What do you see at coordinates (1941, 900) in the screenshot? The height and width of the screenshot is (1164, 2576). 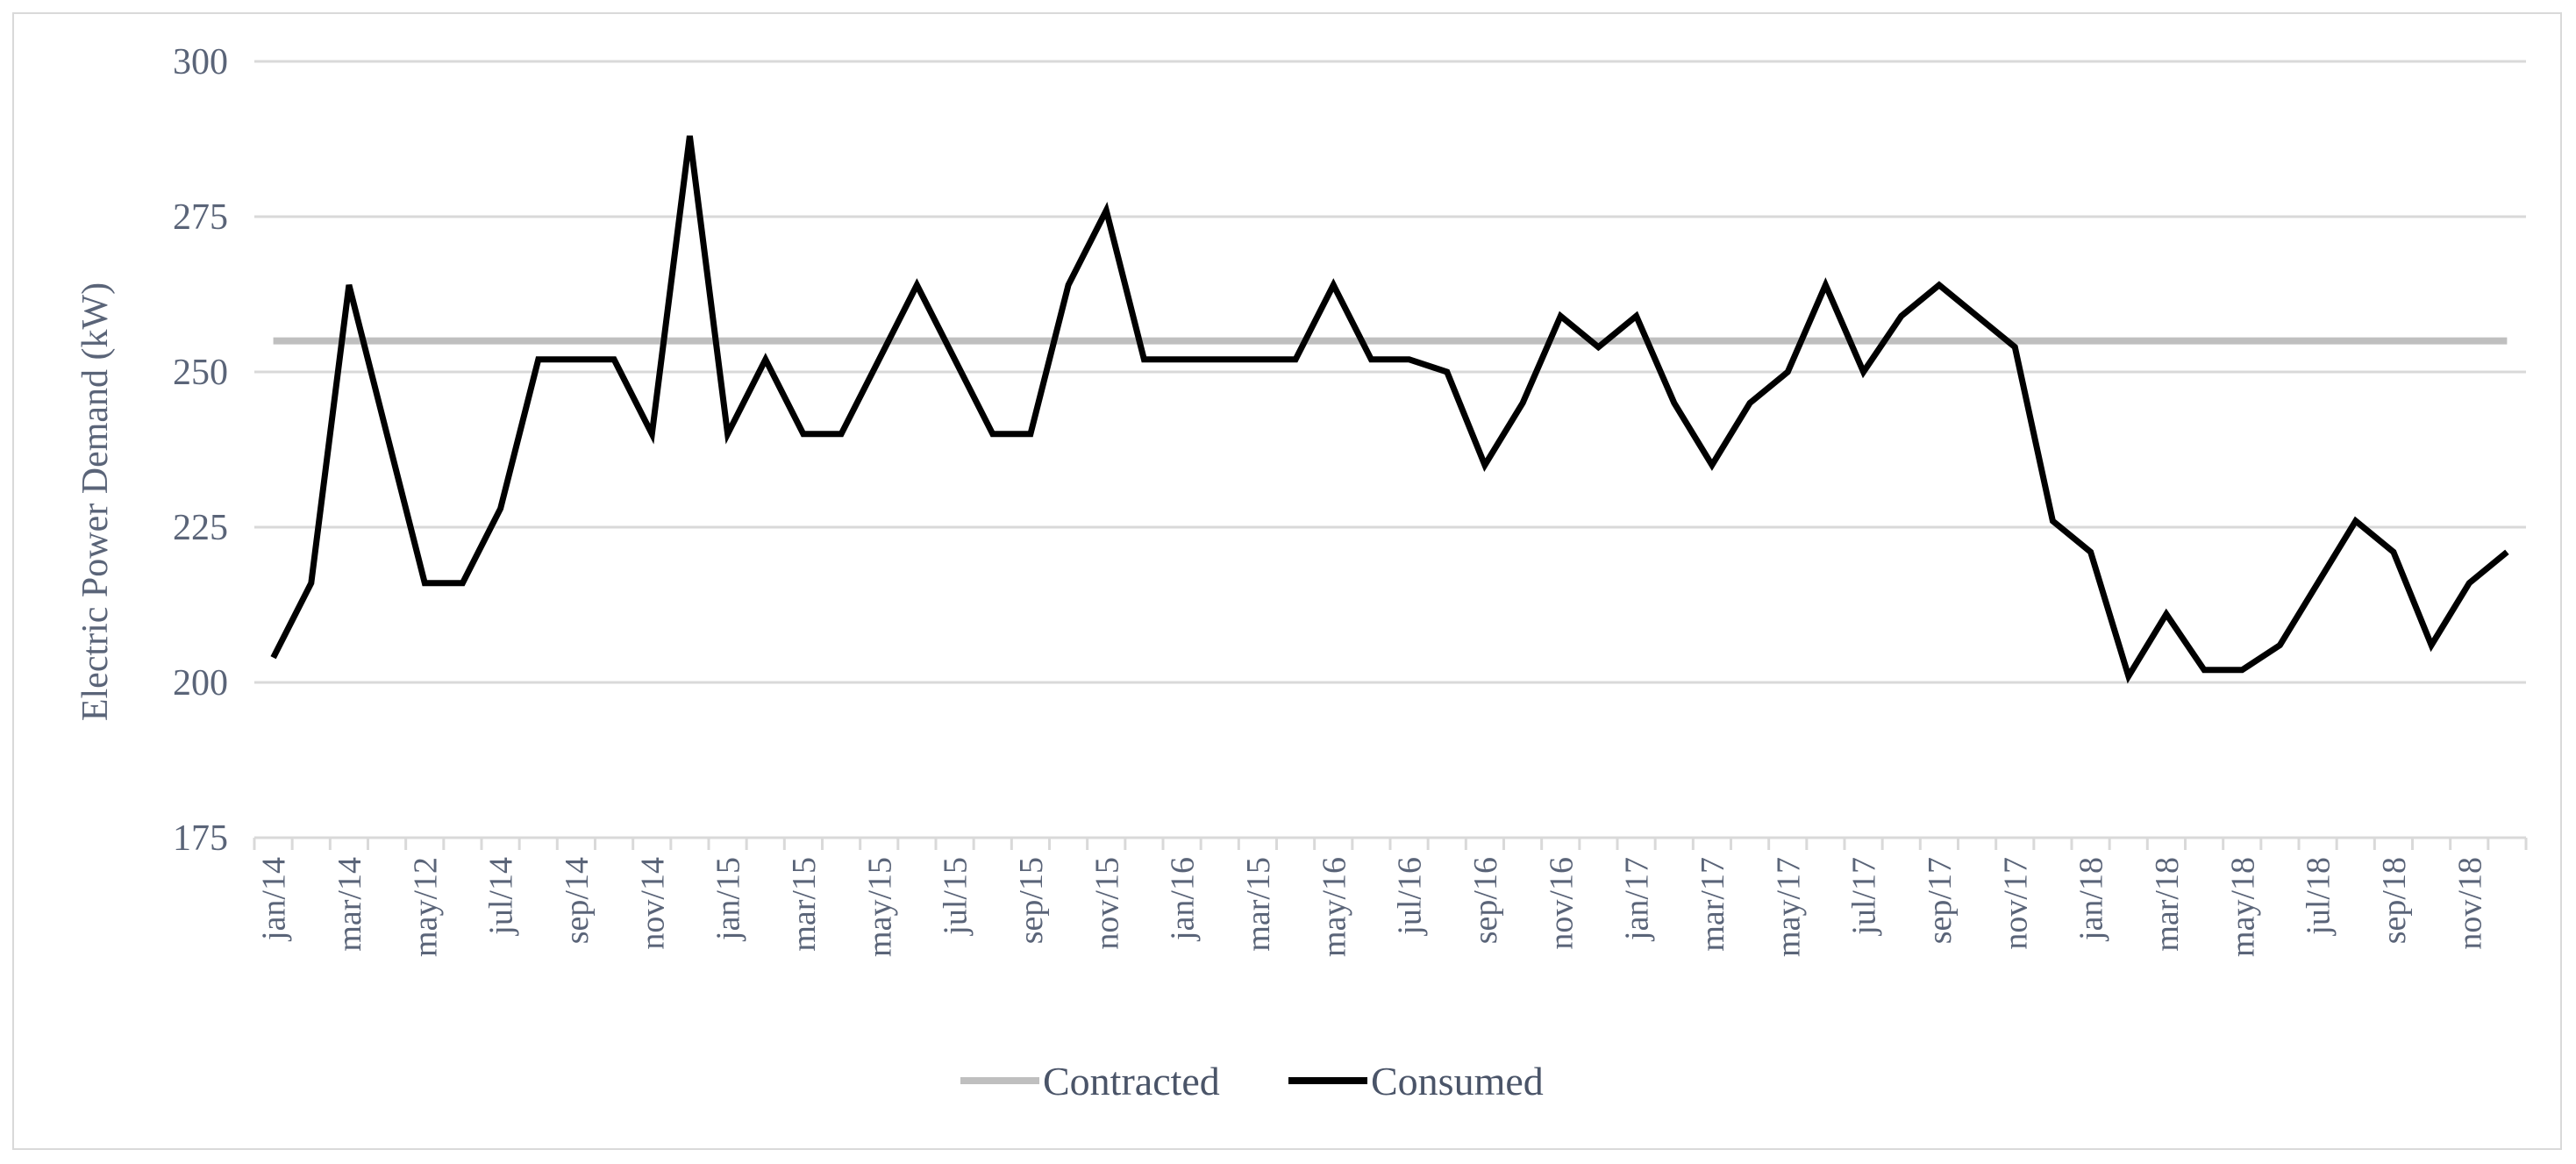 I see `x-tick-label: sep/17` at bounding box center [1941, 900].